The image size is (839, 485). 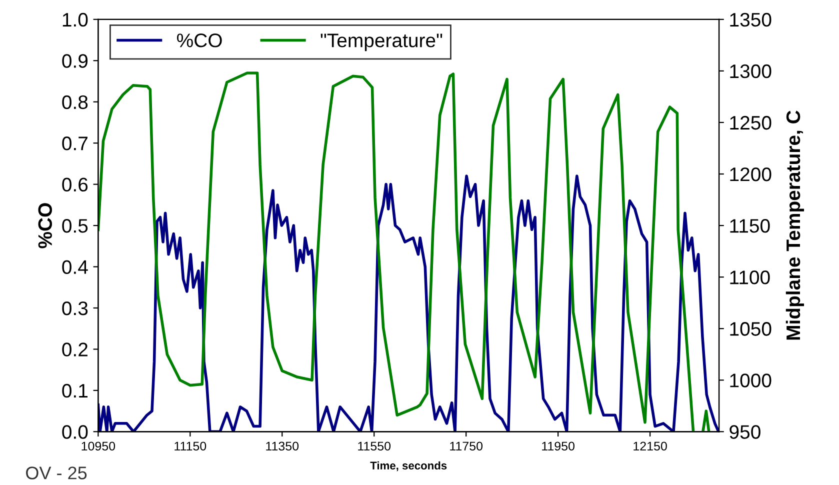 I want to click on y-tick-label: 0.7, so click(x=75, y=143).